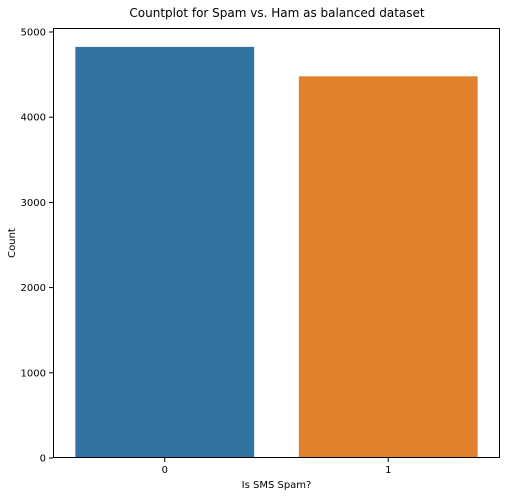 The width and height of the screenshot is (506, 496). Describe the element at coordinates (388, 470) in the screenshot. I see `x-tick-label: 1` at that location.